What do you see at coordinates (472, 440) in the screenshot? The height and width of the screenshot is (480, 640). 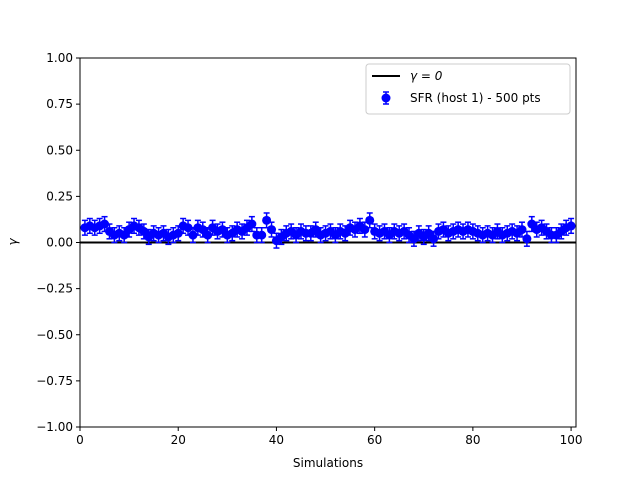 I see `x-tick-label: 80` at bounding box center [472, 440].